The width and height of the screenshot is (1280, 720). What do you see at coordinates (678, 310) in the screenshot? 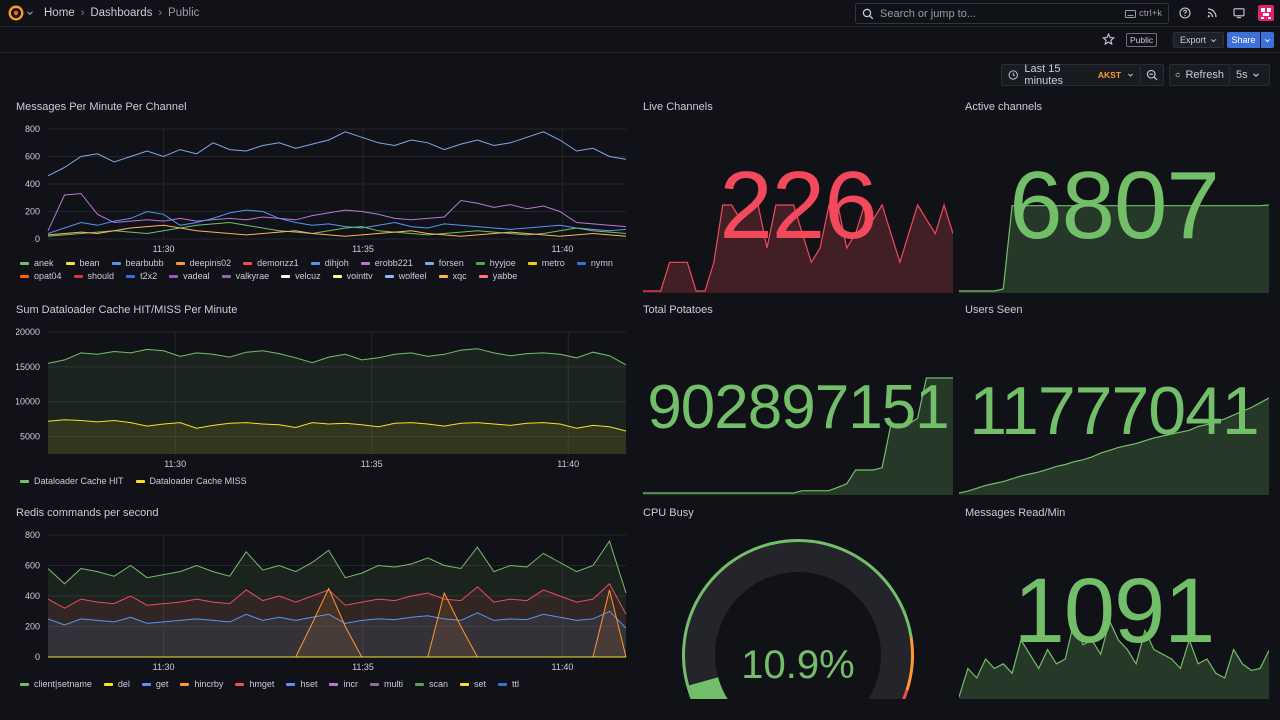
I see `panel-title: Total Potatoes` at bounding box center [678, 310].